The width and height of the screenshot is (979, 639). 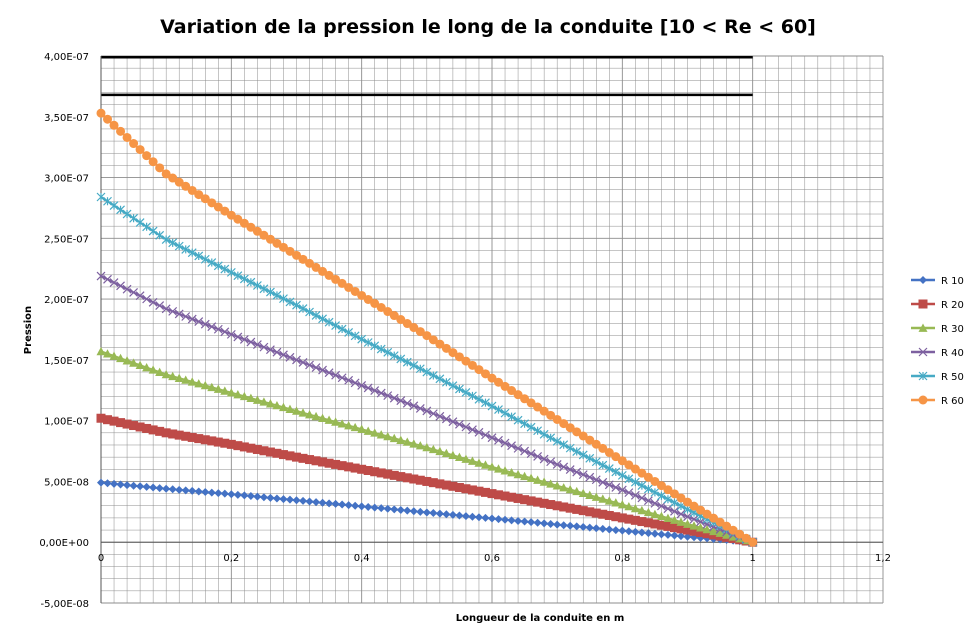 I want to click on y-tick-label: 4,00E-07, so click(x=66, y=57).